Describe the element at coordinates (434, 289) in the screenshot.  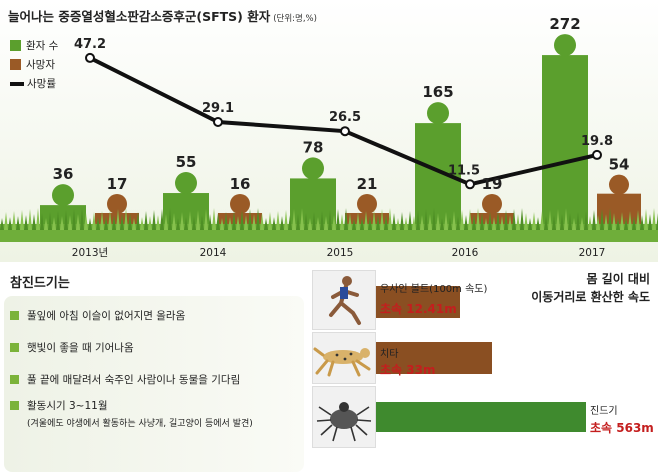
I see `speed-name-bolt: 우사인 볼트(100m 속도)` at that location.